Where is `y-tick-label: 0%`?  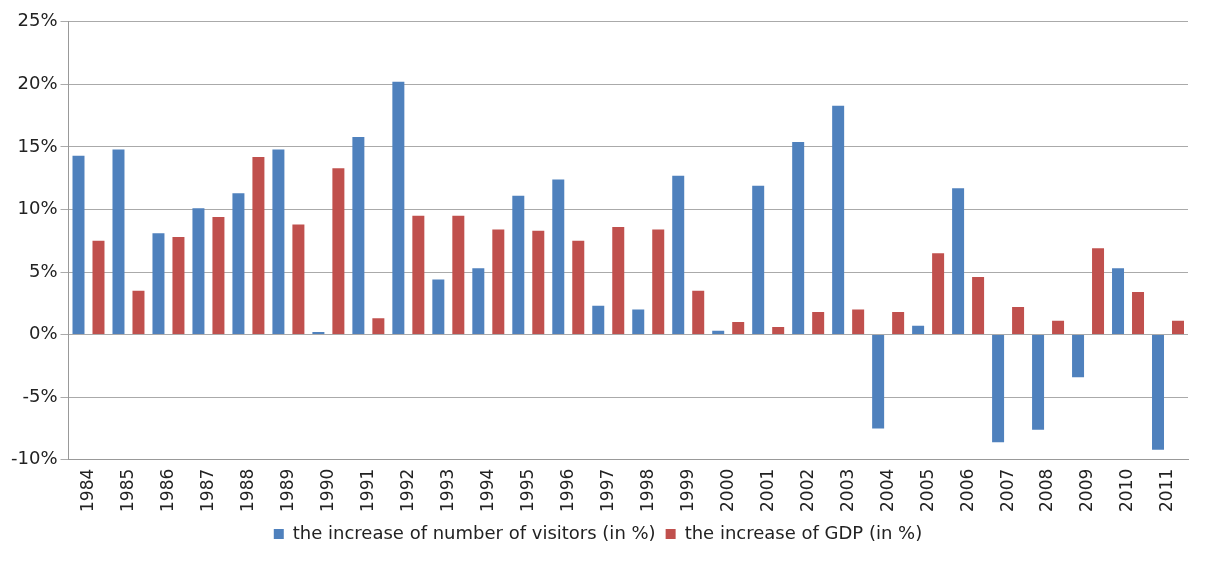
y-tick-label: 0% is located at coordinates (43, 333).